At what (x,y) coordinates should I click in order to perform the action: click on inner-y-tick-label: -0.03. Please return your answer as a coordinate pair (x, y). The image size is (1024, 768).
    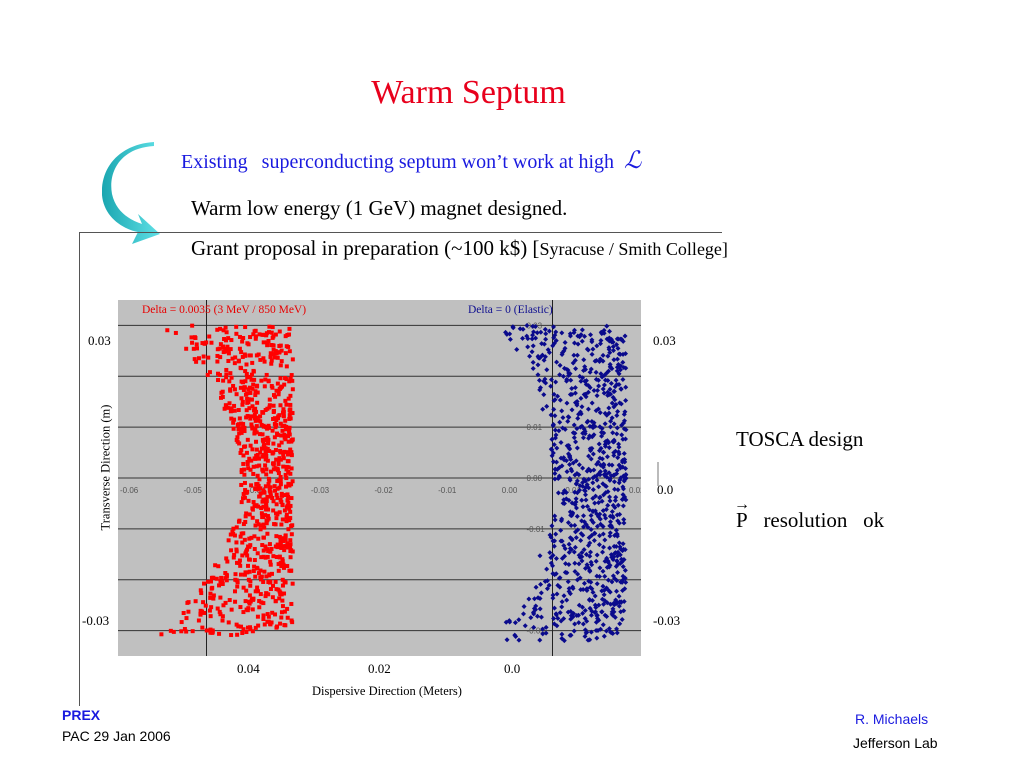
    Looking at the image, I should click on (536, 631).